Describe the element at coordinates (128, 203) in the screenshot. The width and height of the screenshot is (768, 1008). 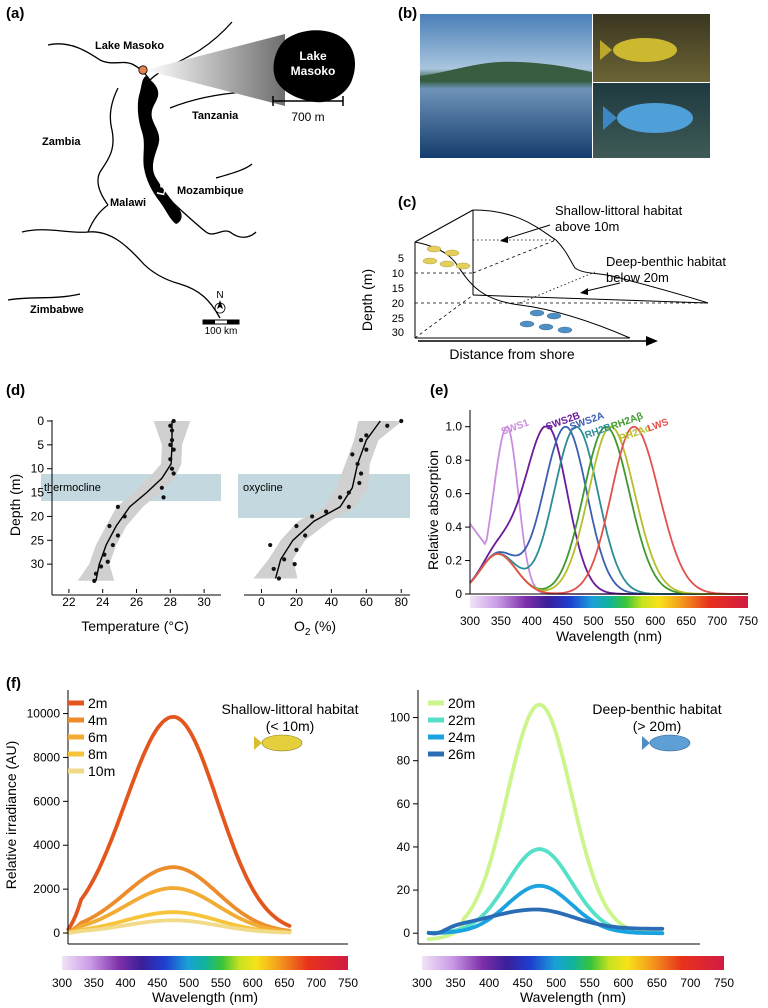
I see `country-malawi: Malawi` at that location.